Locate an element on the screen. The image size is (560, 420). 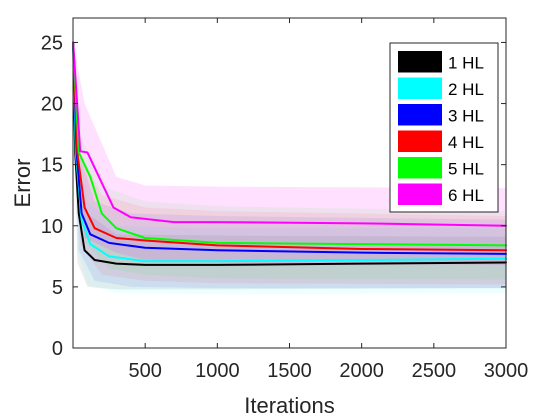
legend-entry-label: 6 HL is located at coordinates (466, 195).